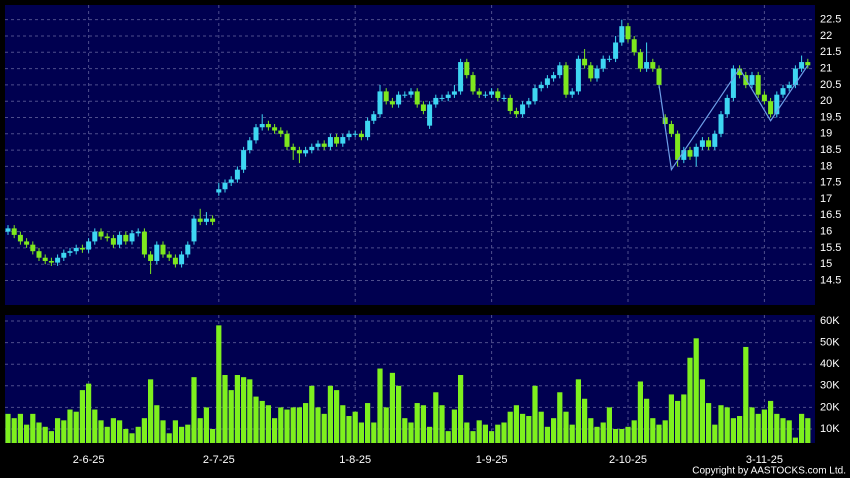  Describe the element at coordinates (830, 386) in the screenshot. I see `y-tick-label: 30K` at that location.